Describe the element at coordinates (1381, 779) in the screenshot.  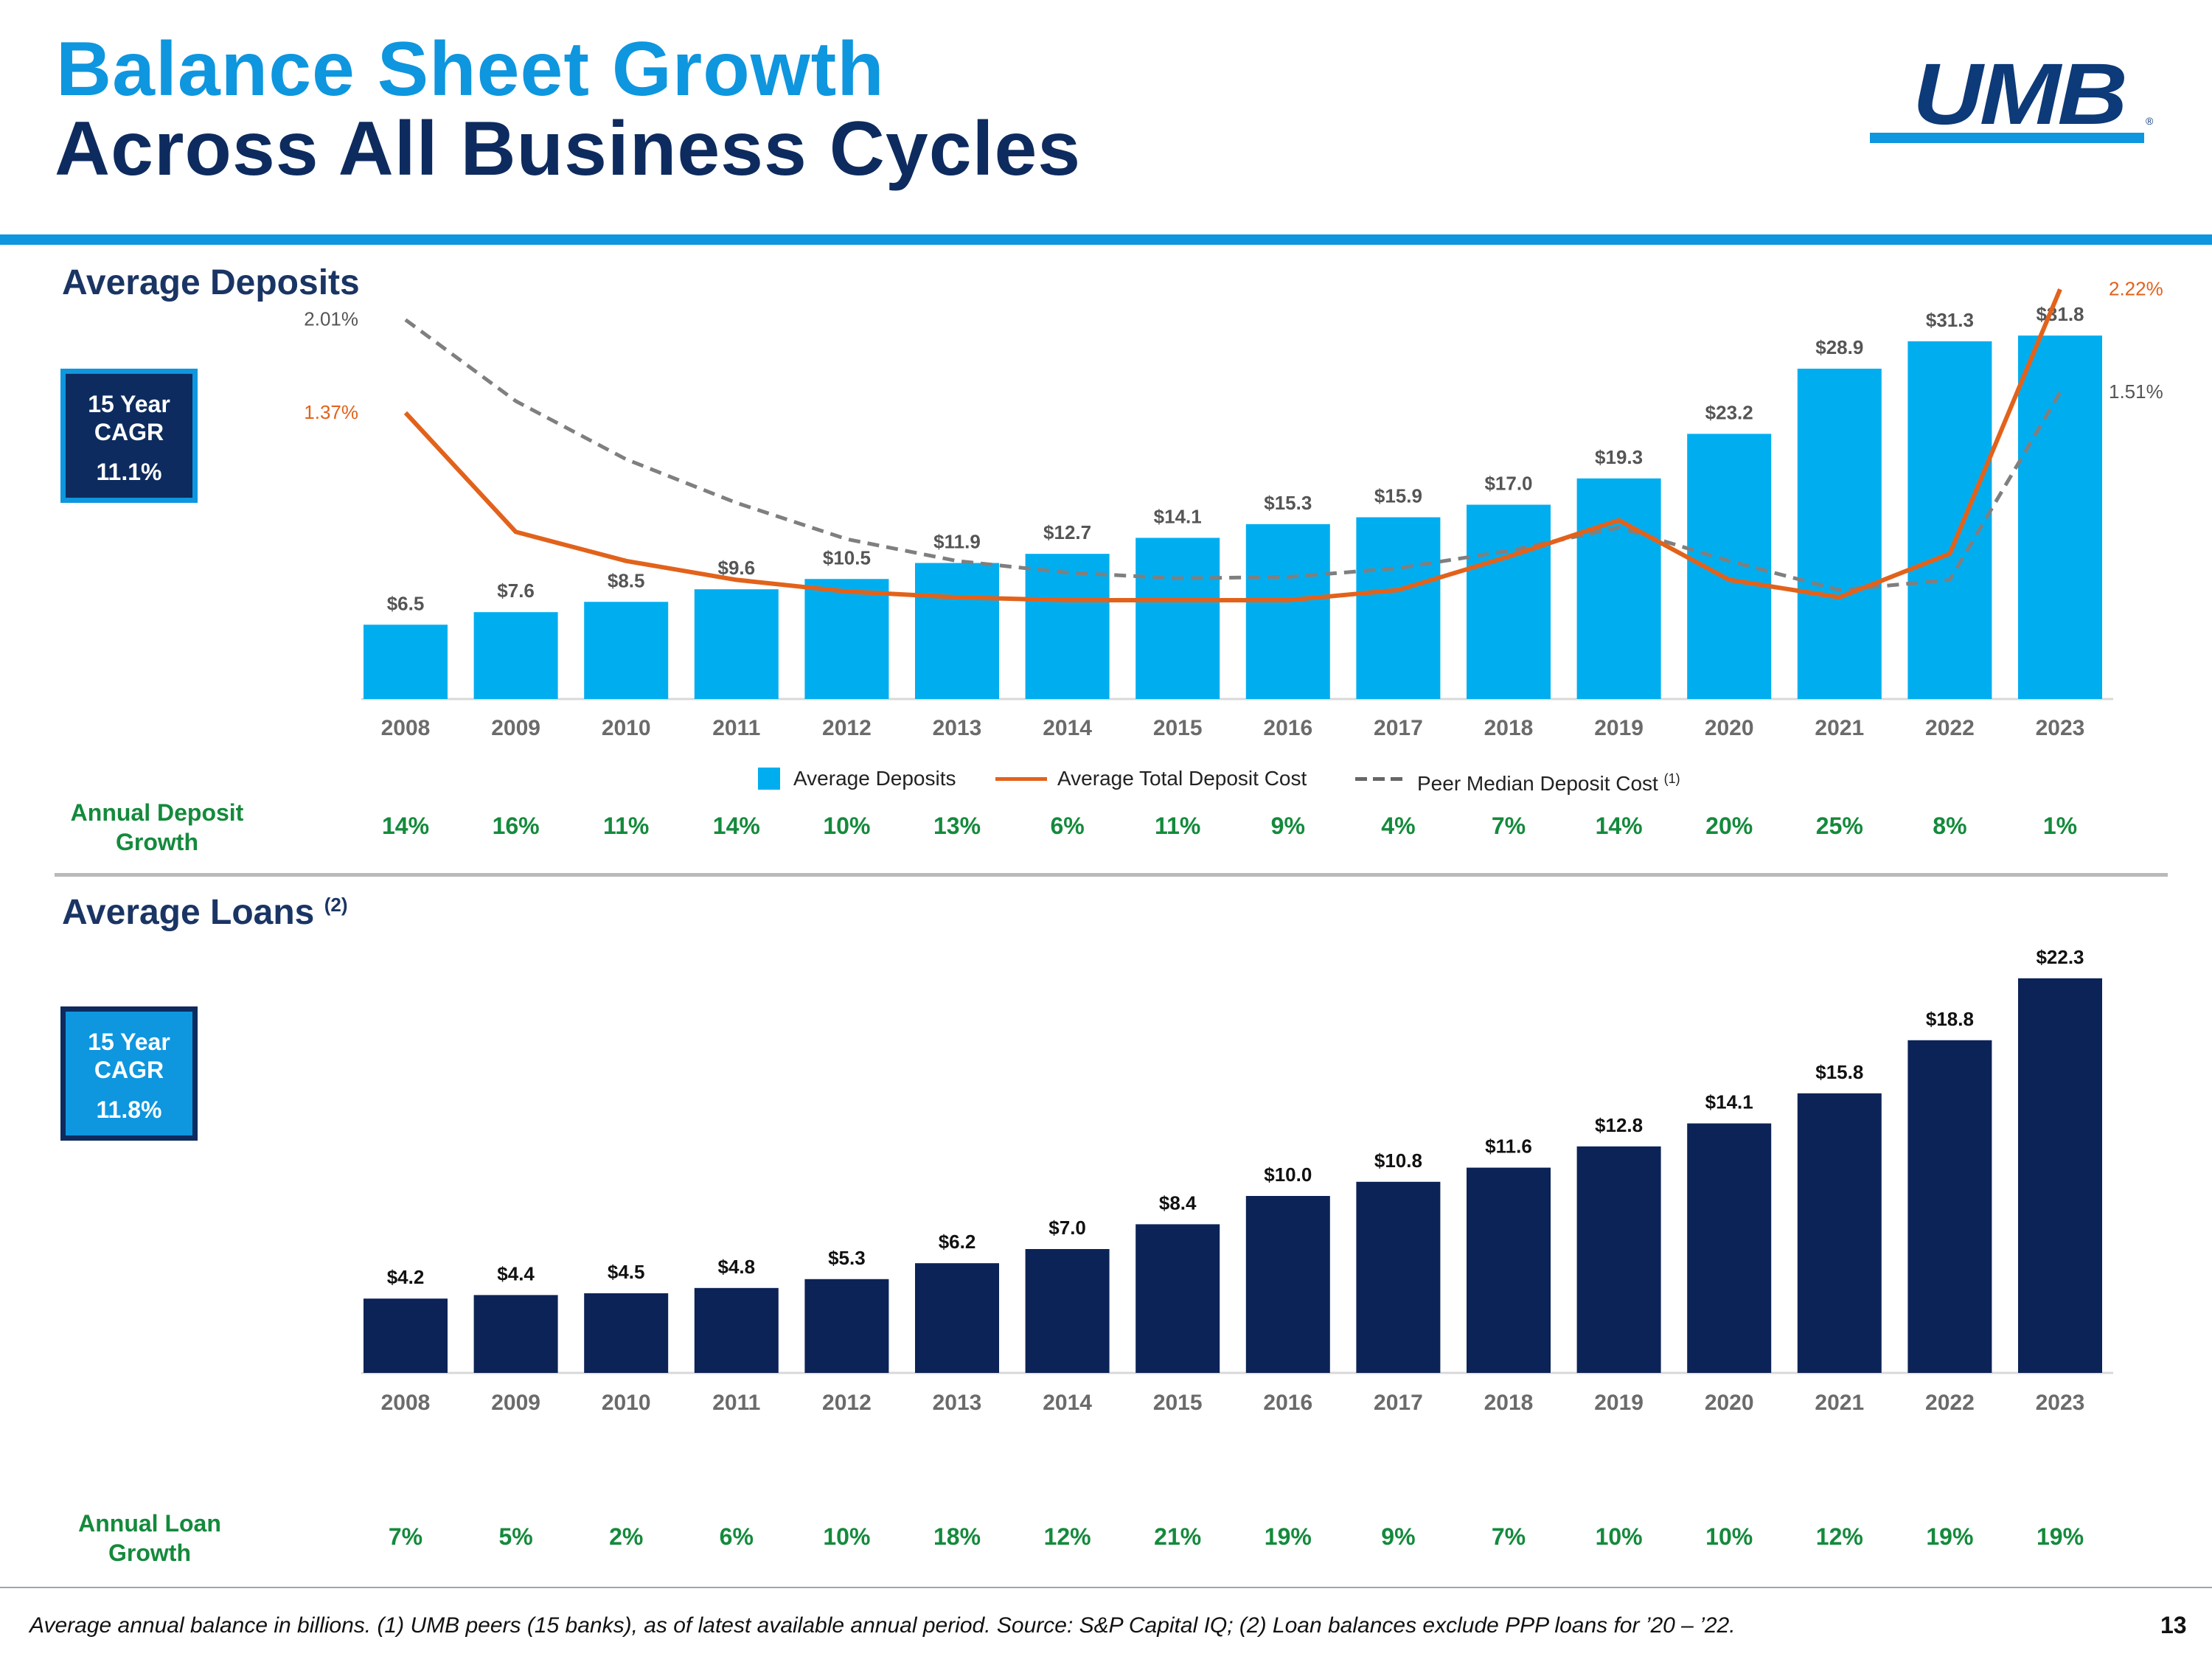
I see `legend-line-peer` at that location.